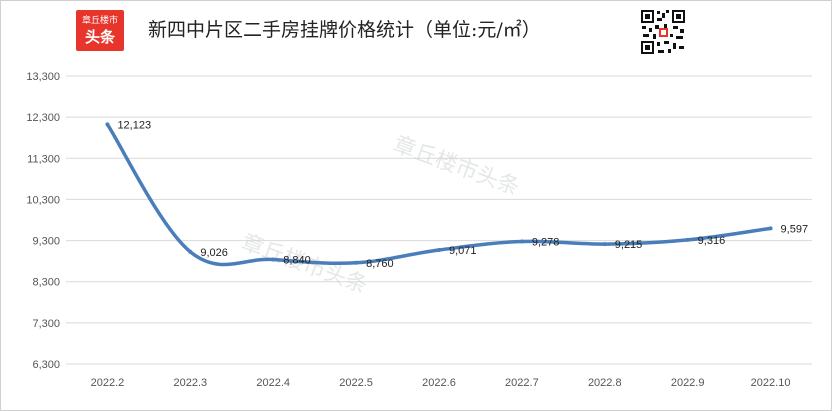 This screenshot has width=832, height=411. Describe the element at coordinates (522, 383) in the screenshot. I see `x-tick-label: 2022.7` at that location.